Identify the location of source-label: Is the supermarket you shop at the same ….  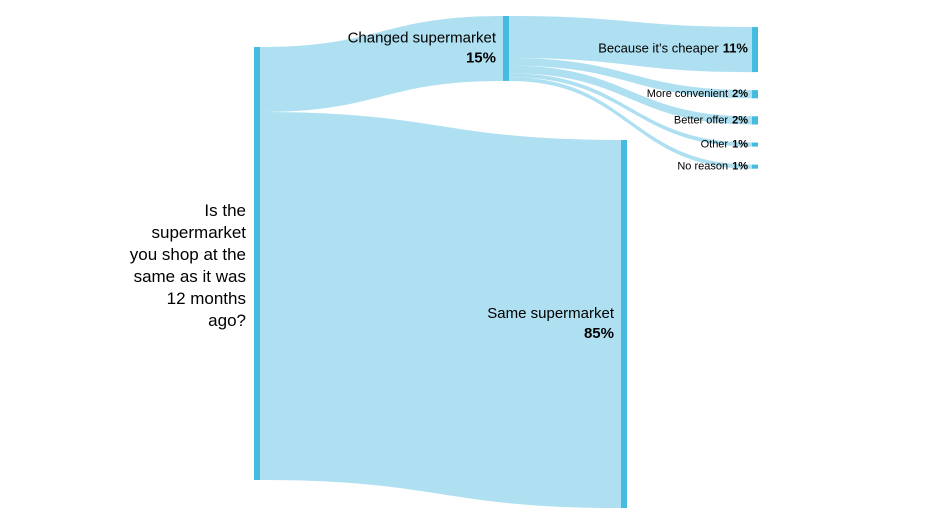
(187, 265).